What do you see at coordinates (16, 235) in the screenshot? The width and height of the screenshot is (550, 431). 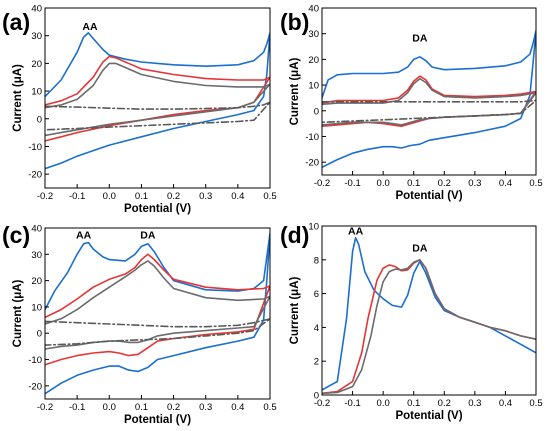 I see `panel-label: (c)` at bounding box center [16, 235].